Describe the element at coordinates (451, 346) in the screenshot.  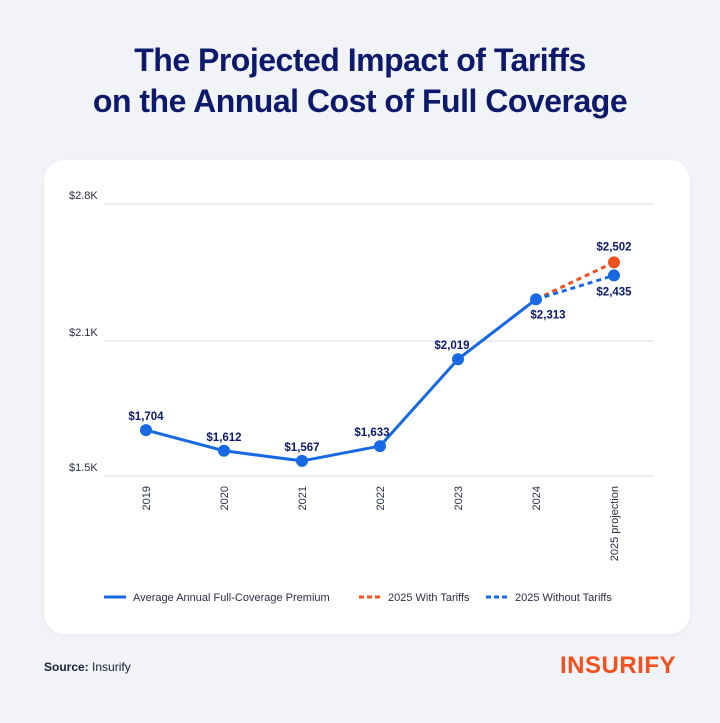
I see `data-label: $2,019` at that location.